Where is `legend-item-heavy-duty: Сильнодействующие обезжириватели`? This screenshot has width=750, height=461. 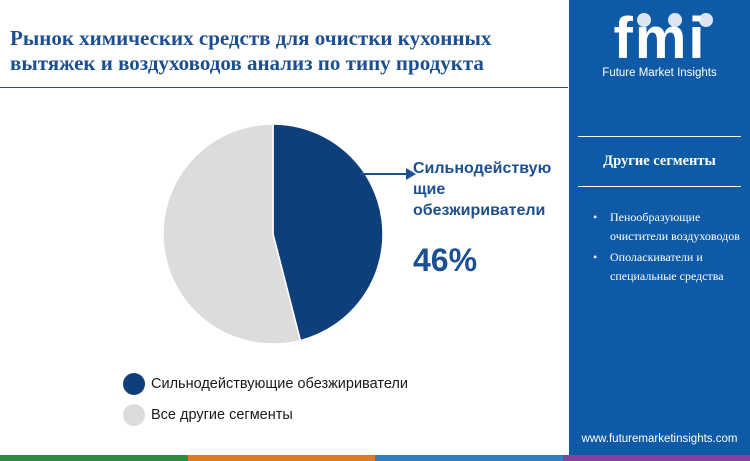 legend-item-heavy-duty: Сильнодействующие обезжириватели is located at coordinates (265, 384).